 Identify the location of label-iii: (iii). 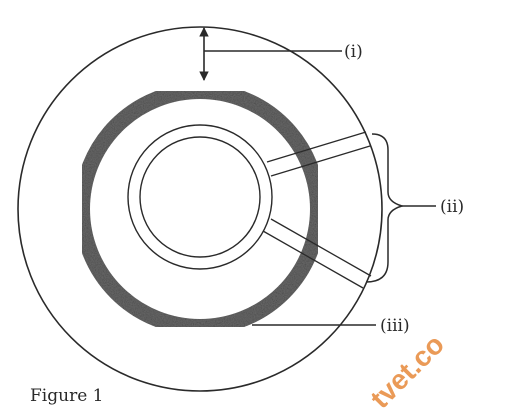
(395, 326).